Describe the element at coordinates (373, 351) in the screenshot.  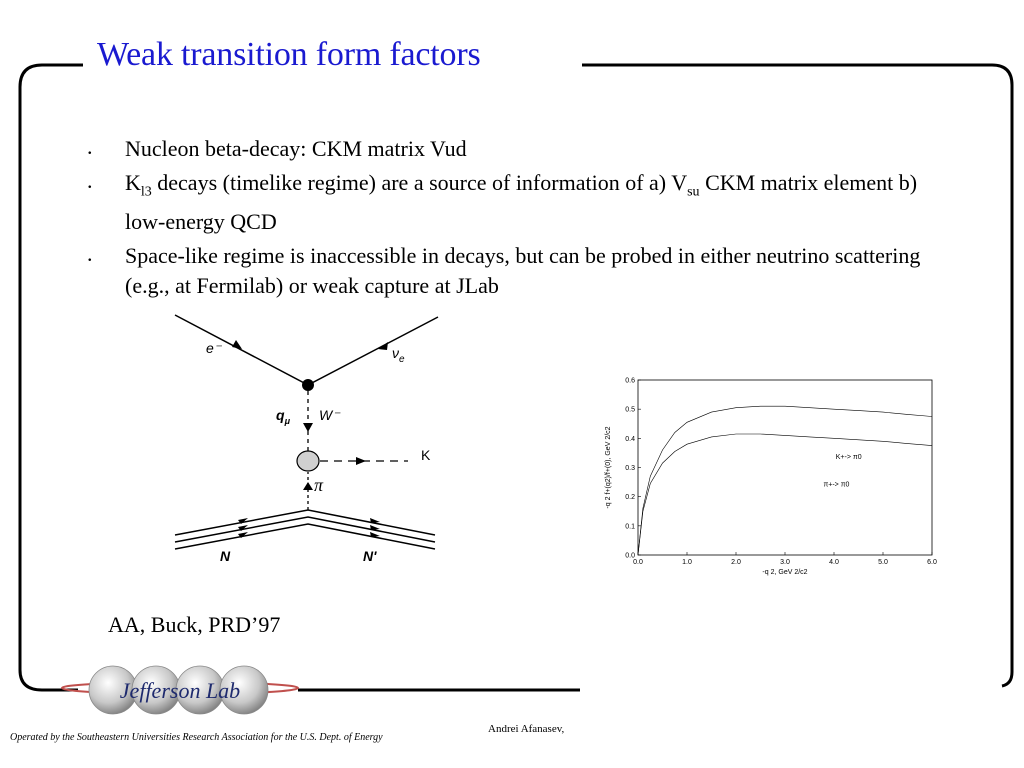
I see `neutrino-line` at that location.